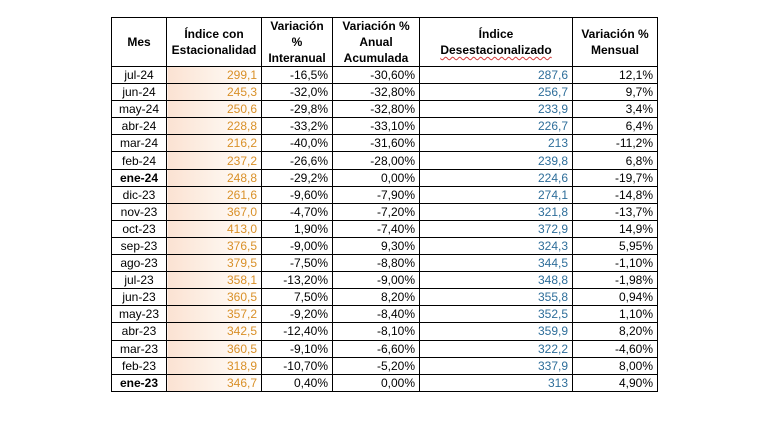 The height and width of the screenshot is (432, 768). What do you see at coordinates (376, 280) in the screenshot?
I see `cell-variacion-anual-acumulada: -9,00%` at bounding box center [376, 280].